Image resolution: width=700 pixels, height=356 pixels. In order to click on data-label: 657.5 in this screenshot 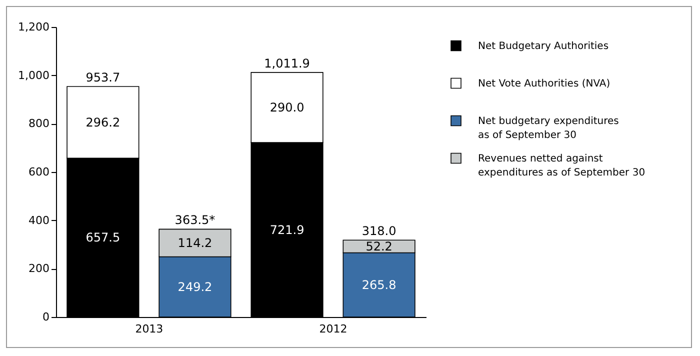, I will do `click(103, 237)`.